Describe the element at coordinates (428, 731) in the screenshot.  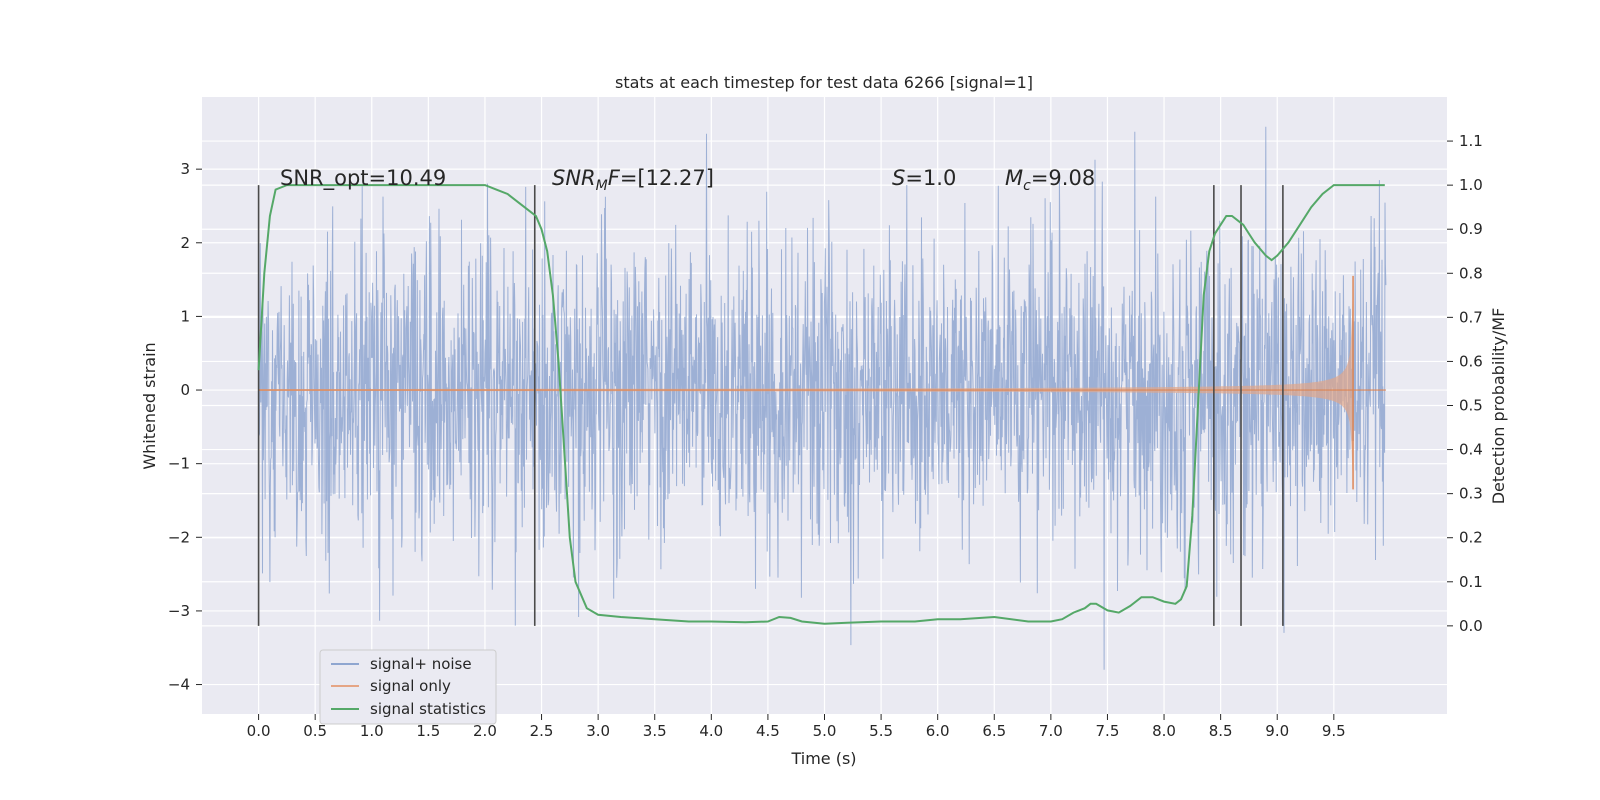
I see `x-tick-label: 1.5` at that location.